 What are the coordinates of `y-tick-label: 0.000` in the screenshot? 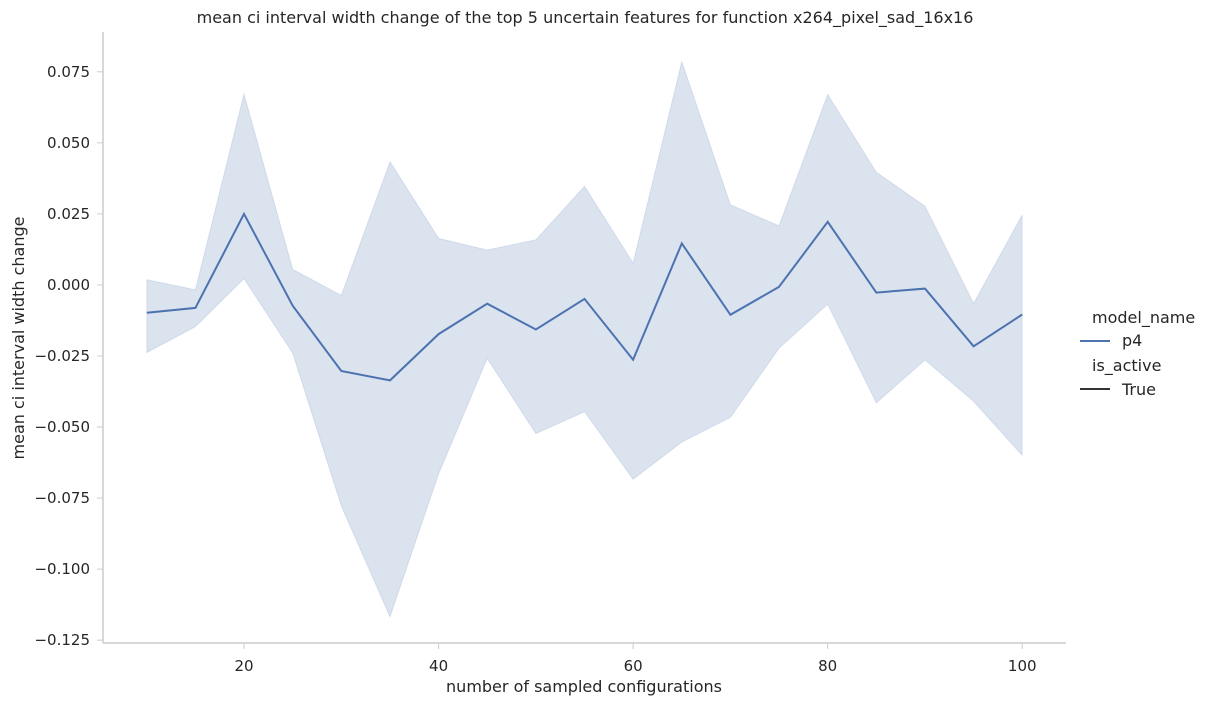 It's located at (68, 285).